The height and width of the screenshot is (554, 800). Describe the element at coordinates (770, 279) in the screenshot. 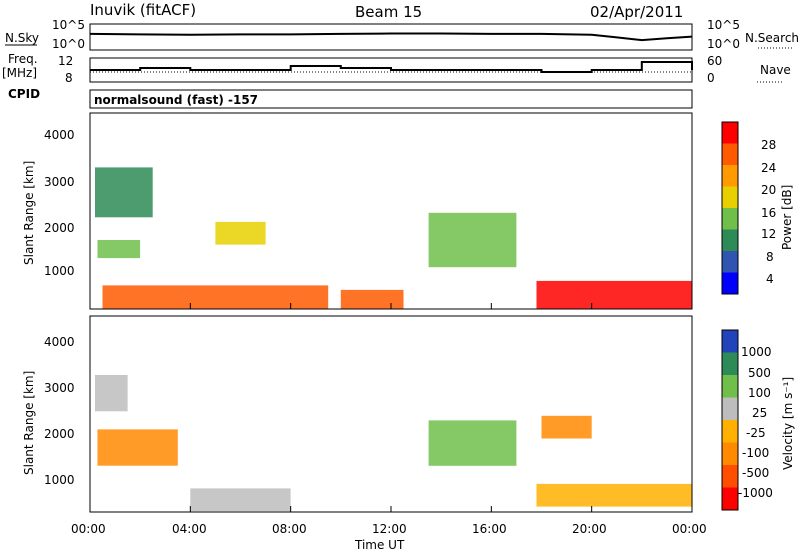

I see `power-cbar-tick-4: 4` at that location.